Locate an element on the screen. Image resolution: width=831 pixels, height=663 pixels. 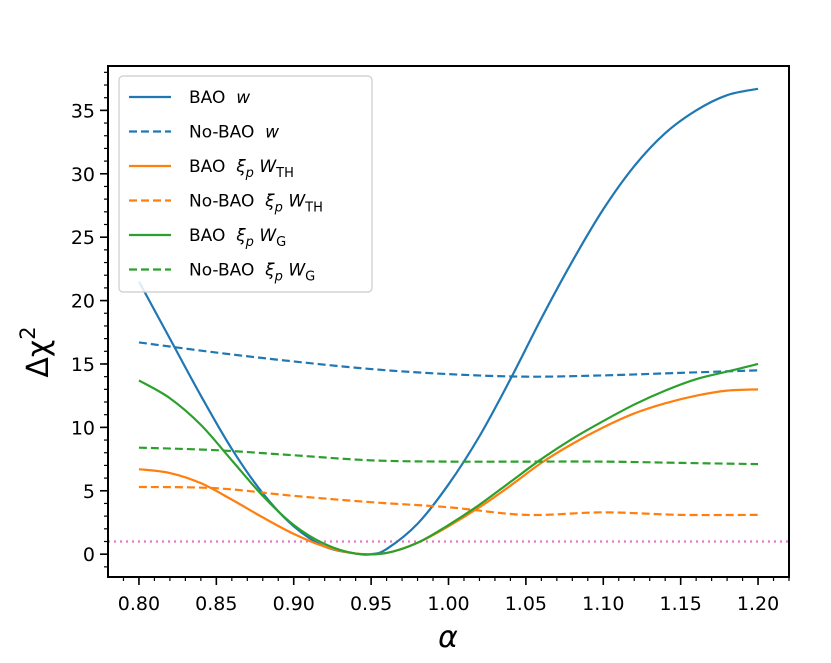
legend-label: No-BAO ξp WG is located at coordinates (252, 273).